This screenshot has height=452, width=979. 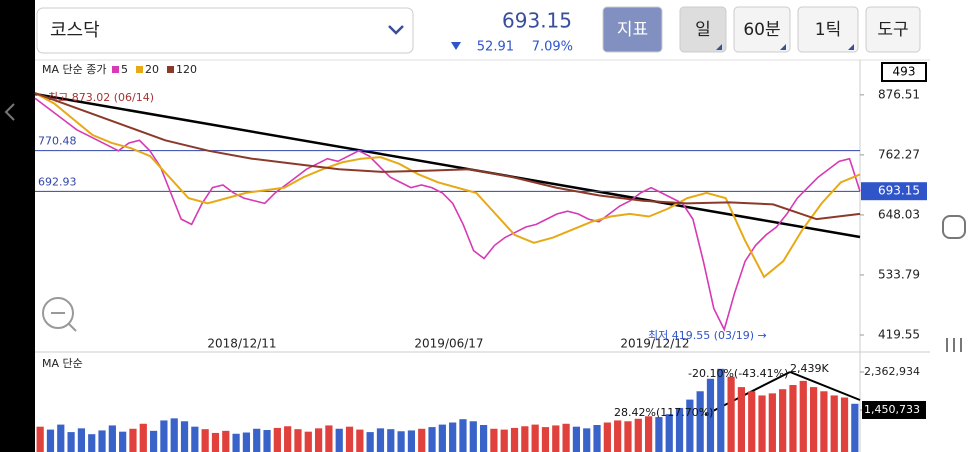 I want to click on x-tick-label: 2019/12/12, so click(x=654, y=344).